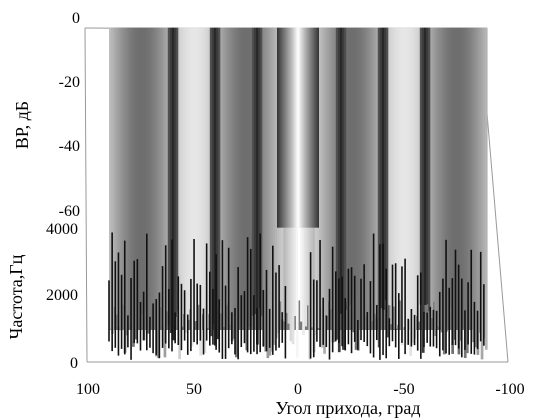 The width and height of the screenshot is (560, 420). What do you see at coordinates (403, 389) in the screenshot?
I see `x-tick-label: -50` at bounding box center [403, 389].